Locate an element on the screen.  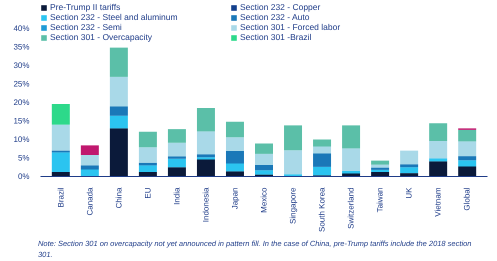
legend-label: Section 232 - Steel and aluminum is located at coordinates (114, 17).